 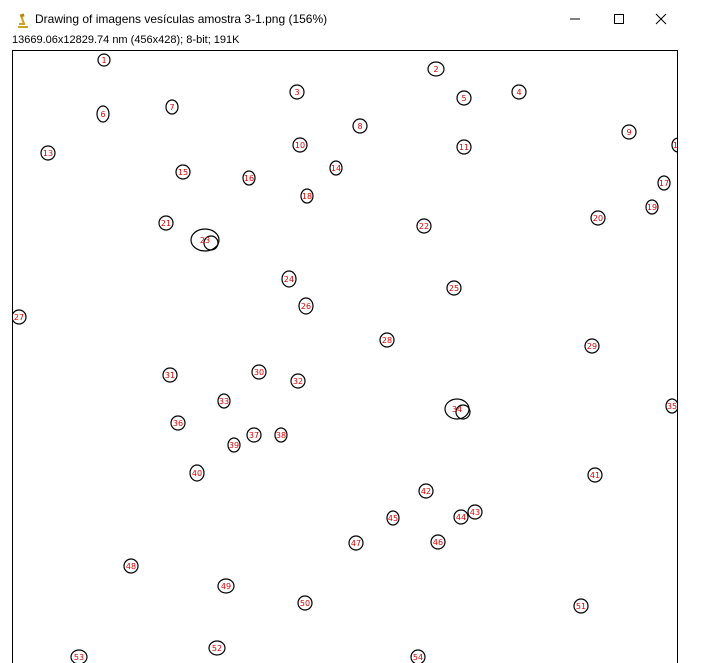 I want to click on vesicle-roi: 31, so click(x=170, y=375).